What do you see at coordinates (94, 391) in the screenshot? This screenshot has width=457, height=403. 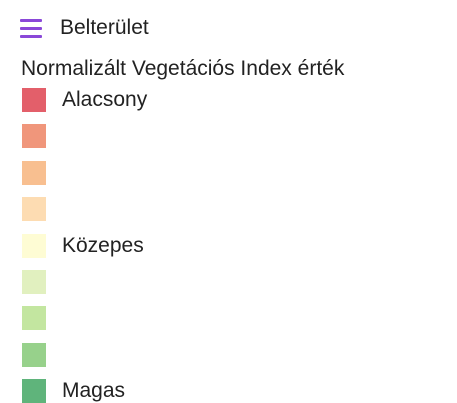 I see `swatch-label: Magas` at bounding box center [94, 391].